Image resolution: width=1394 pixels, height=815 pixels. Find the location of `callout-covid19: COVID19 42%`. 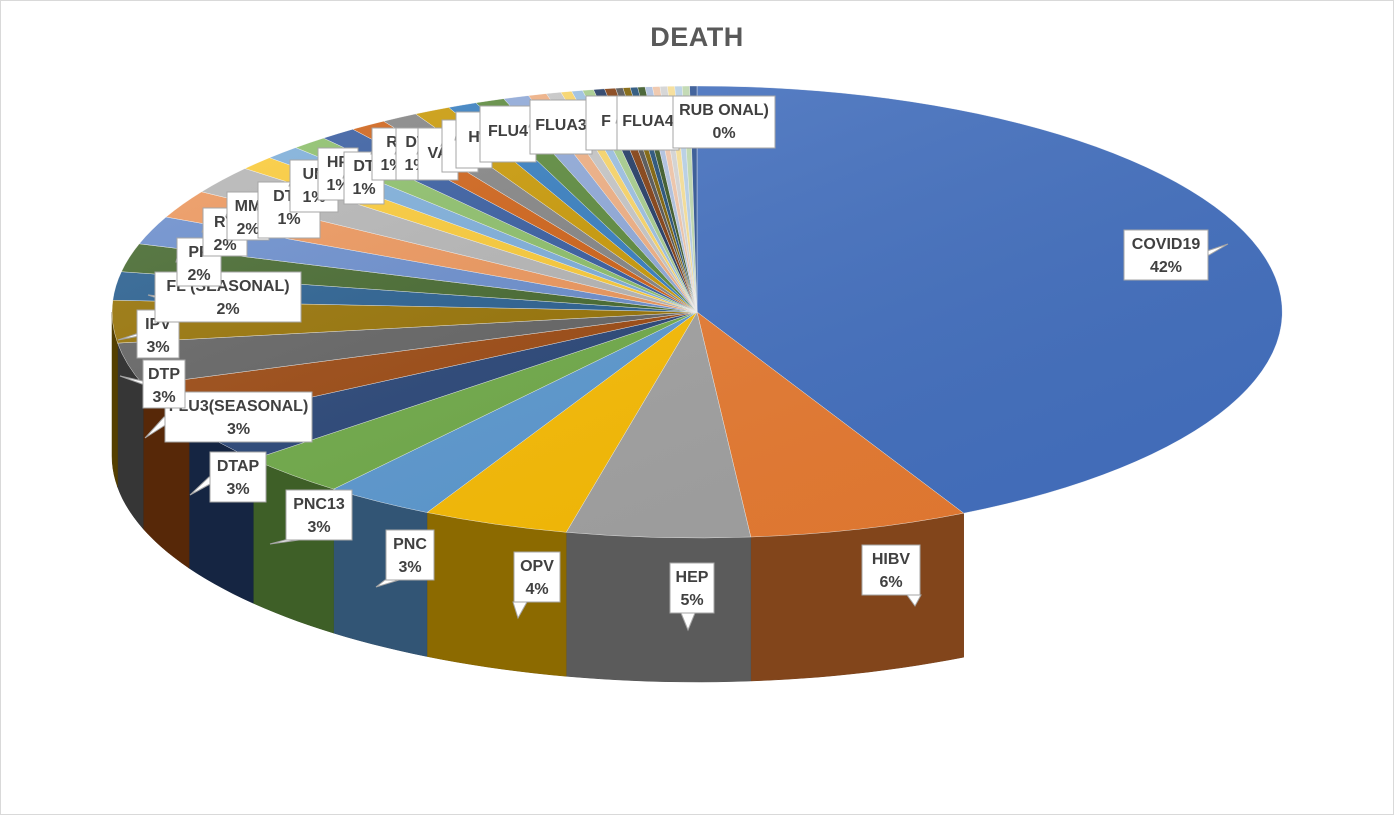

callout-covid19: COVID19 42% is located at coordinates (1176, 255).